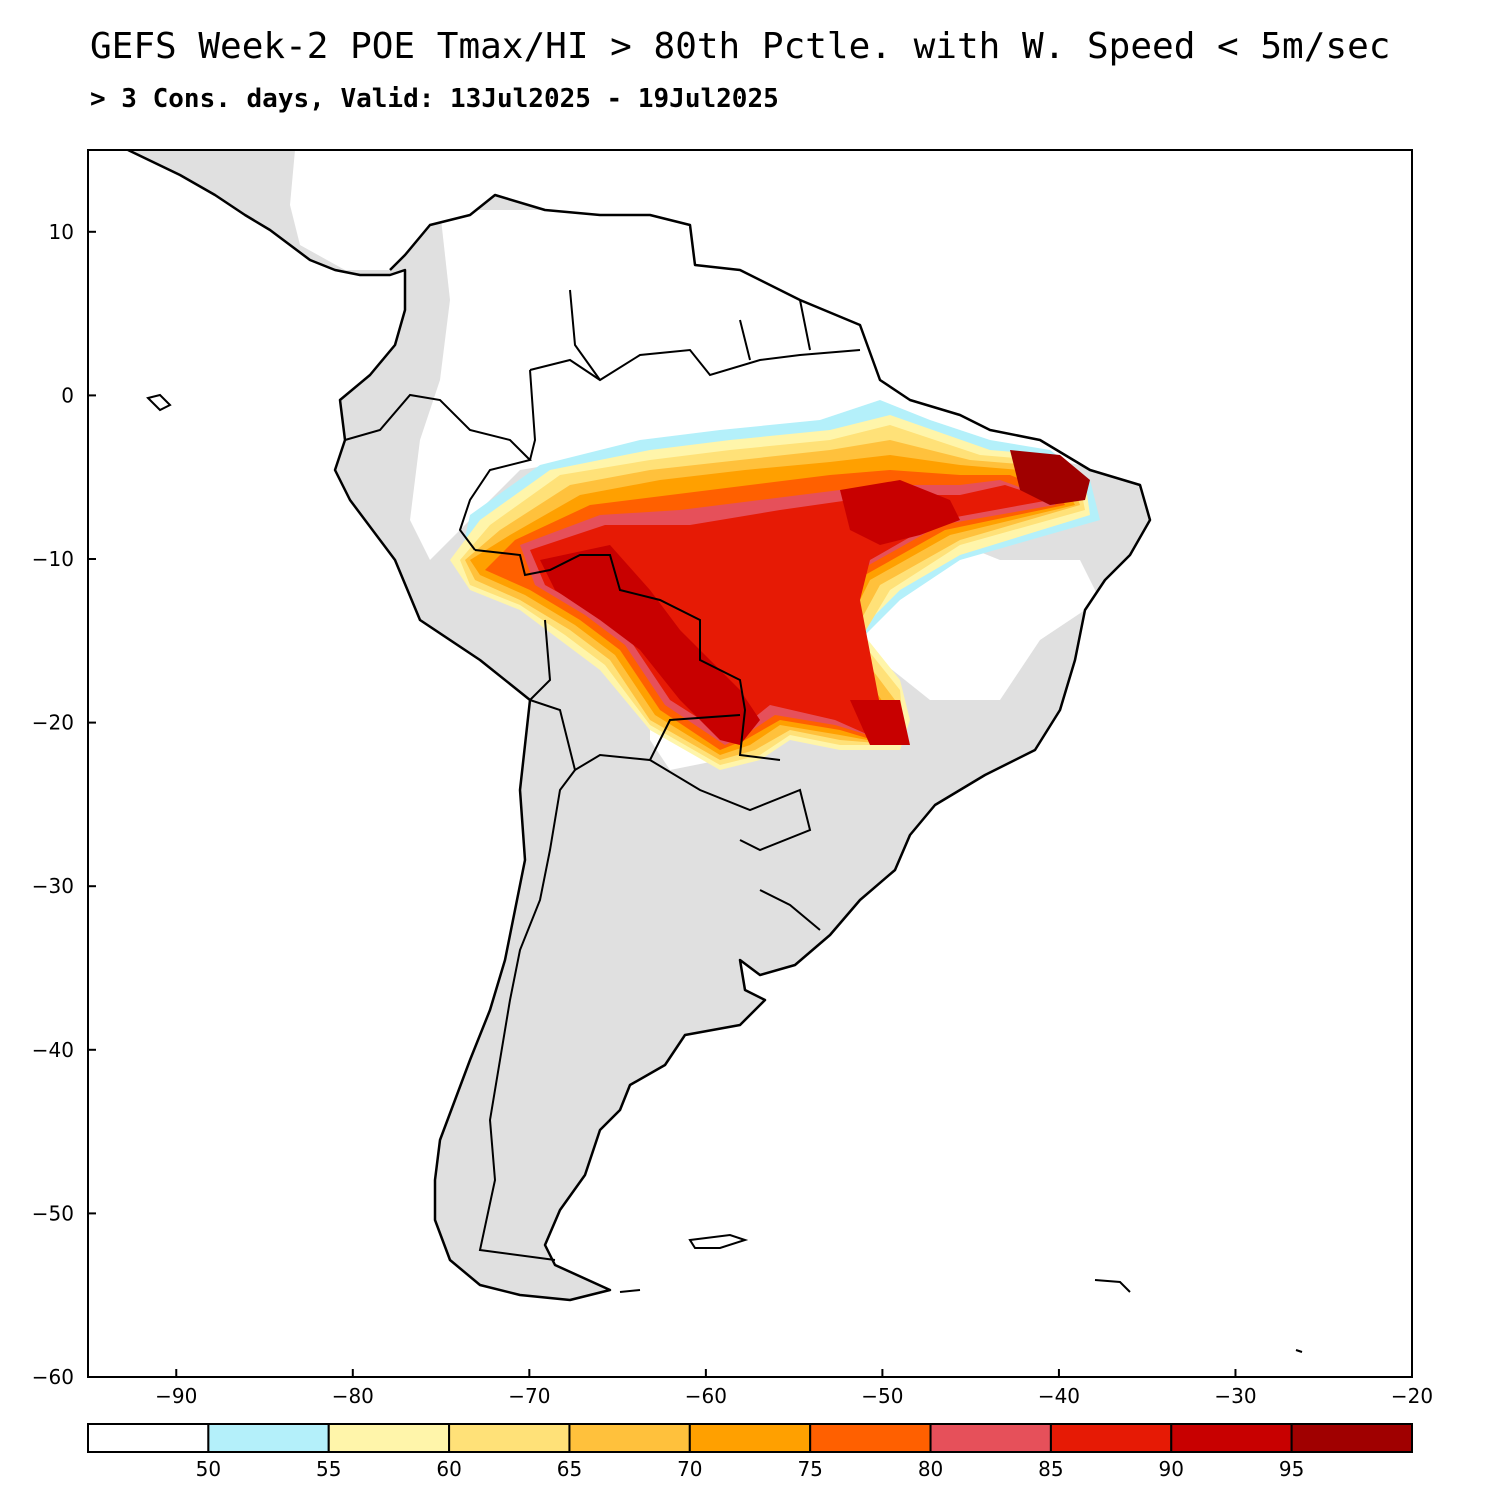 Image resolution: width=1500 pixels, height=1500 pixels. Describe the element at coordinates (706, 1396) in the screenshot. I see `lon-tick-label: −60` at that location.